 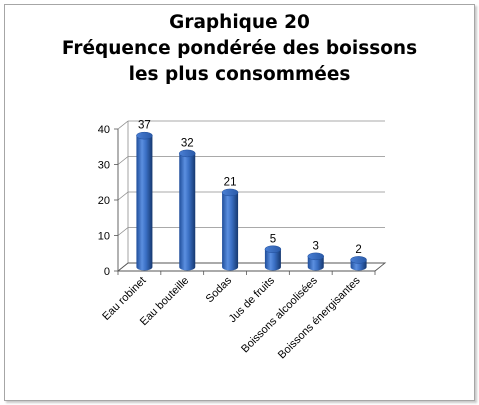 I want to click on chart-title-line-2: Fréquence pondérée des boissons, so click(x=239, y=48).